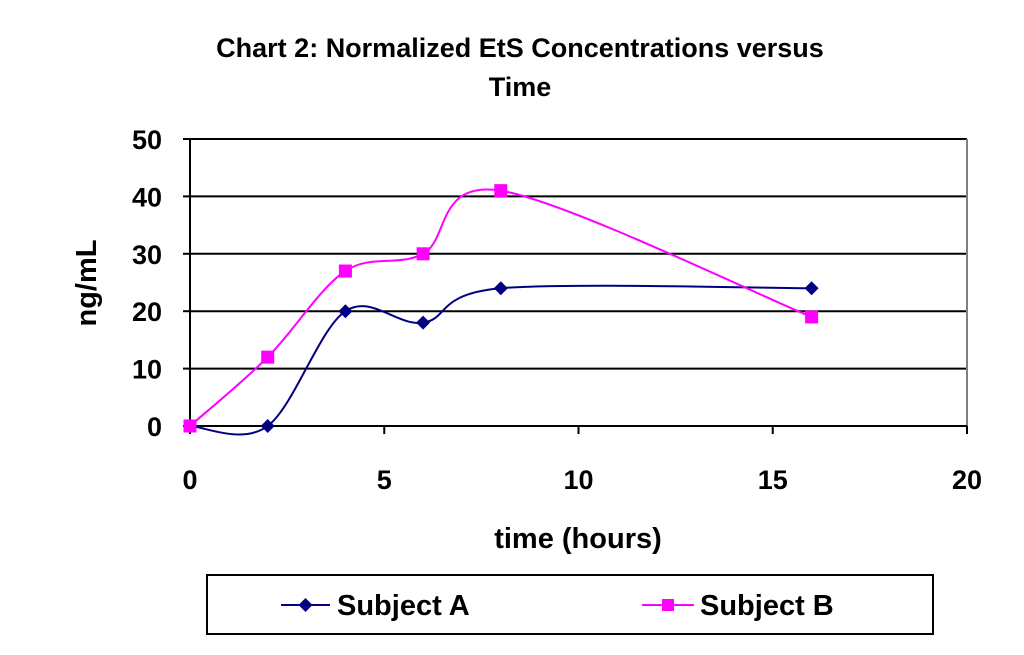 The height and width of the screenshot is (655, 1024). Describe the element at coordinates (147, 370) in the screenshot. I see `y-tick-label-10: 10` at that location.